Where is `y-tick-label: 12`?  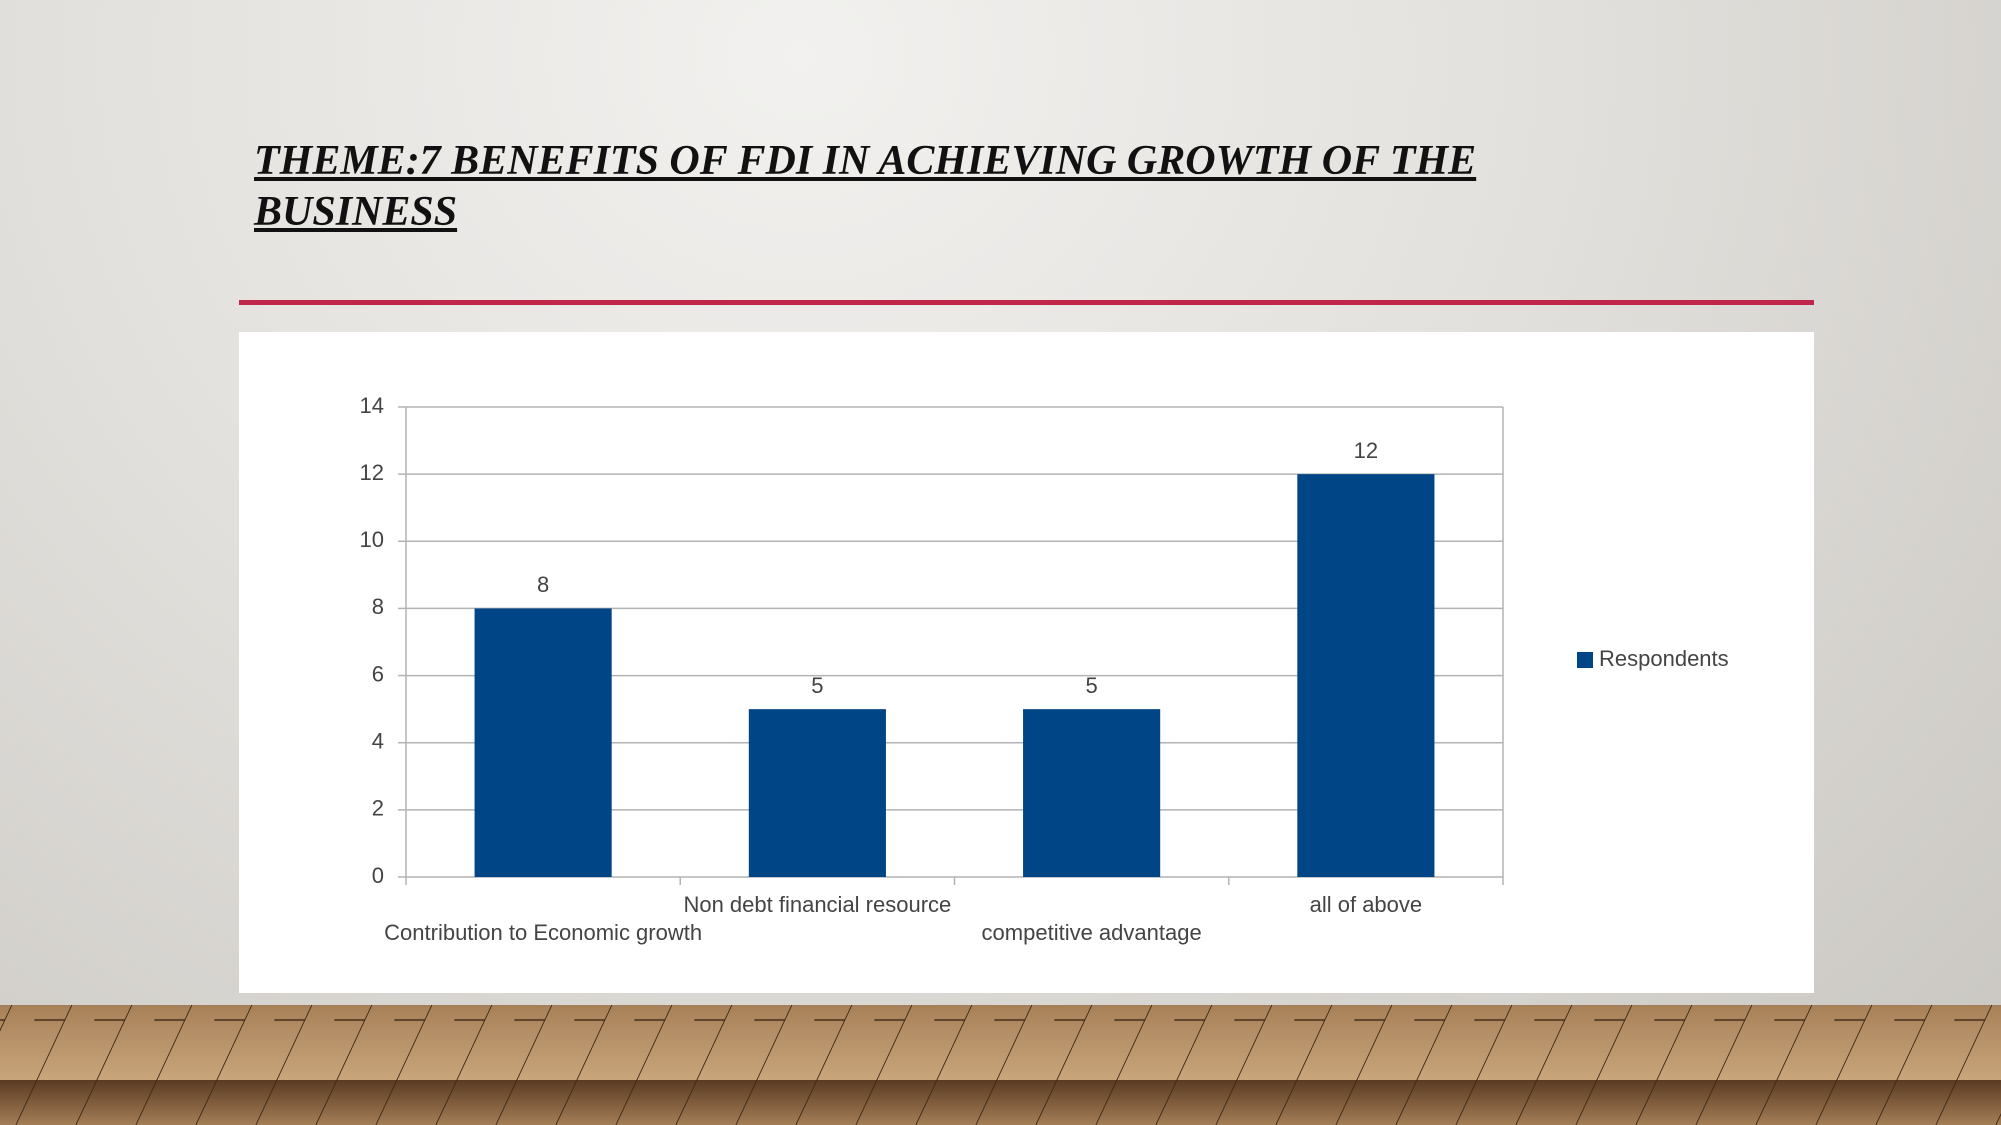
y-tick-label: 12 is located at coordinates (372, 472).